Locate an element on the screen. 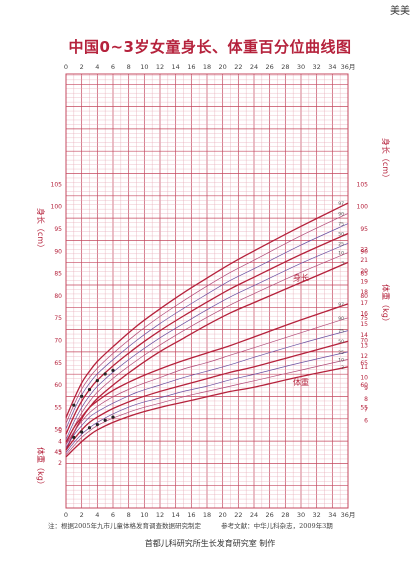 The height and width of the screenshot is (564, 420). weight-tick-label-right: 12 is located at coordinates (364, 356).